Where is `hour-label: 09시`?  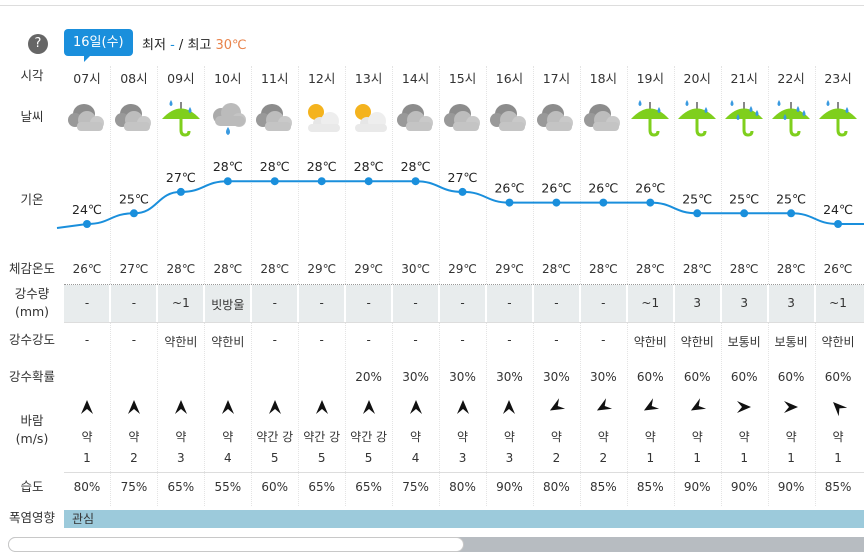 hour-label: 09시 is located at coordinates (181, 78).